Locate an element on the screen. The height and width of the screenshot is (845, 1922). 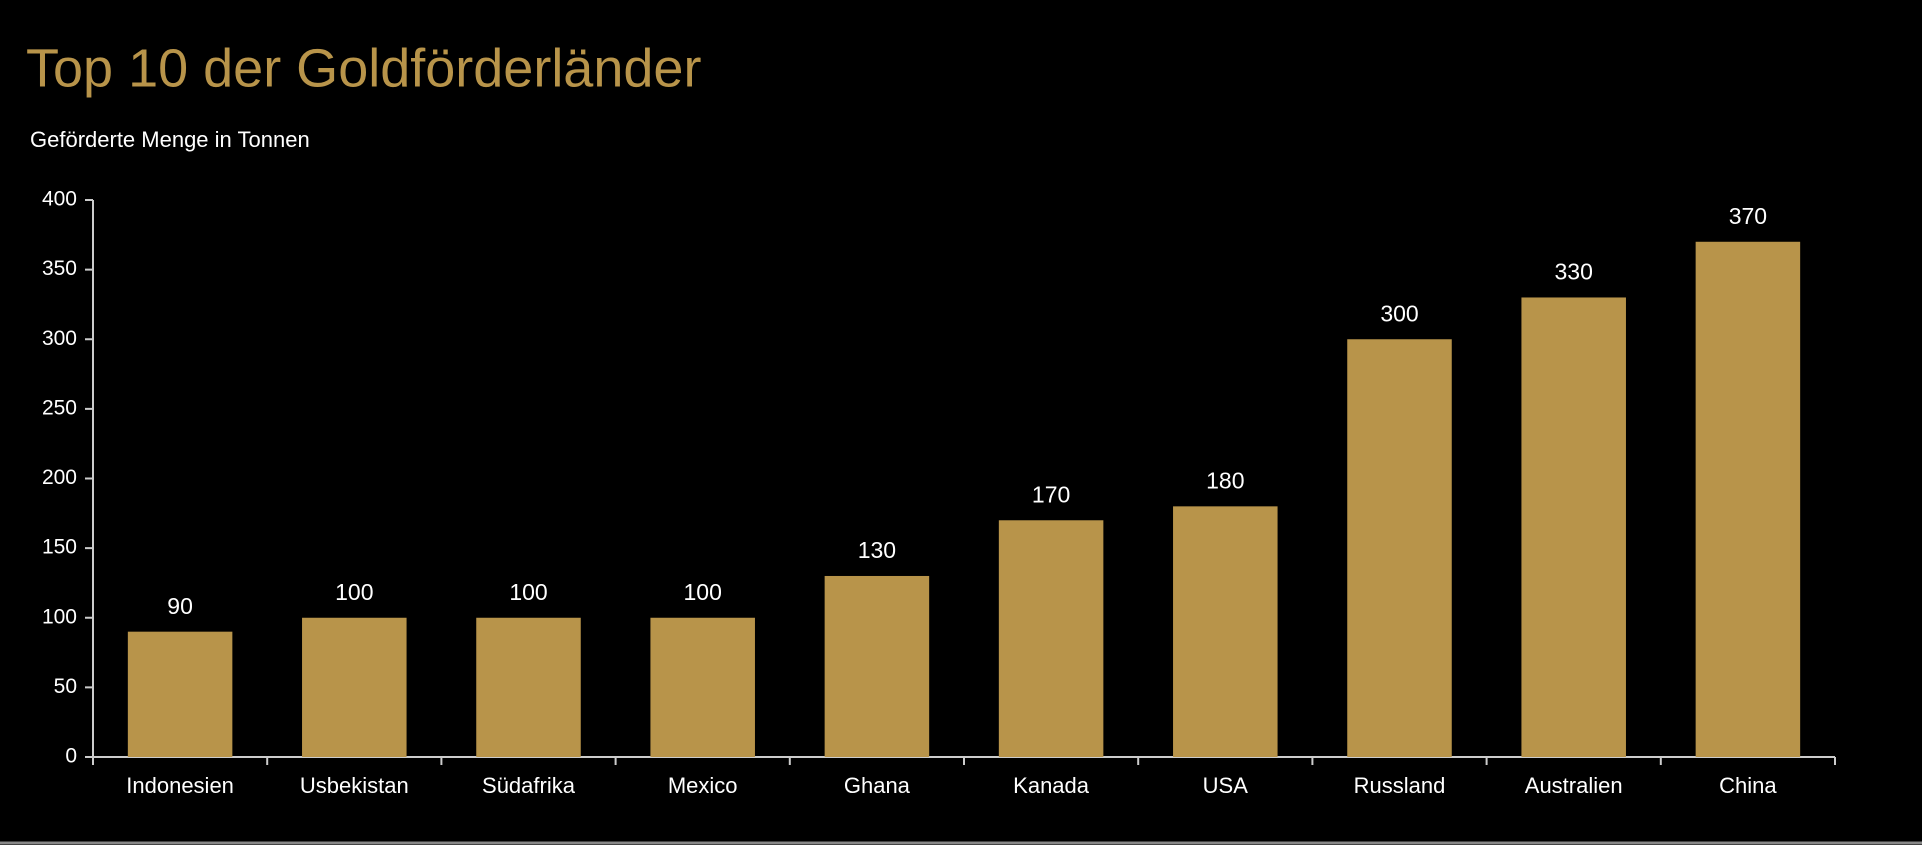
y-tick-label: 0 is located at coordinates (71, 756).